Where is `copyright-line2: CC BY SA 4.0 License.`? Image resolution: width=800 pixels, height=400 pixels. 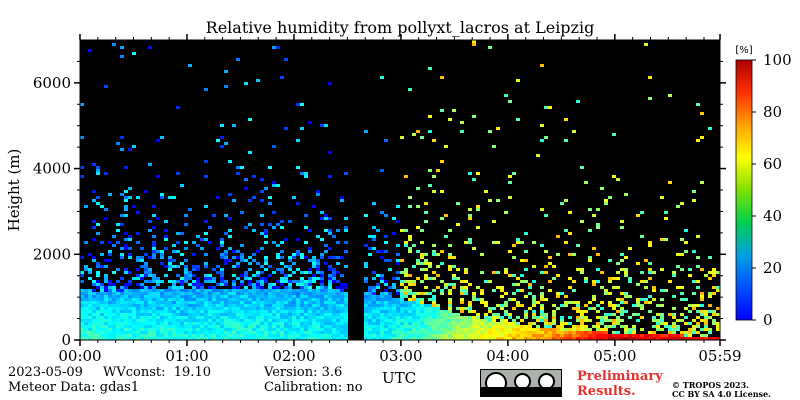 copyright-line2: CC BY SA 4.0 License. is located at coordinates (721, 394).